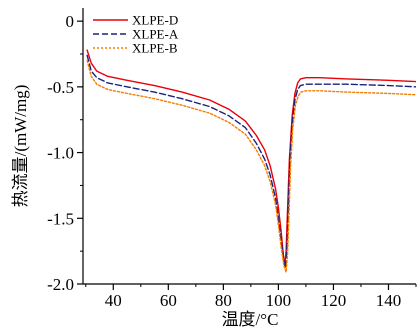 The height and width of the screenshot is (328, 420). I want to click on y-tick-label: 0, so click(70, 21).